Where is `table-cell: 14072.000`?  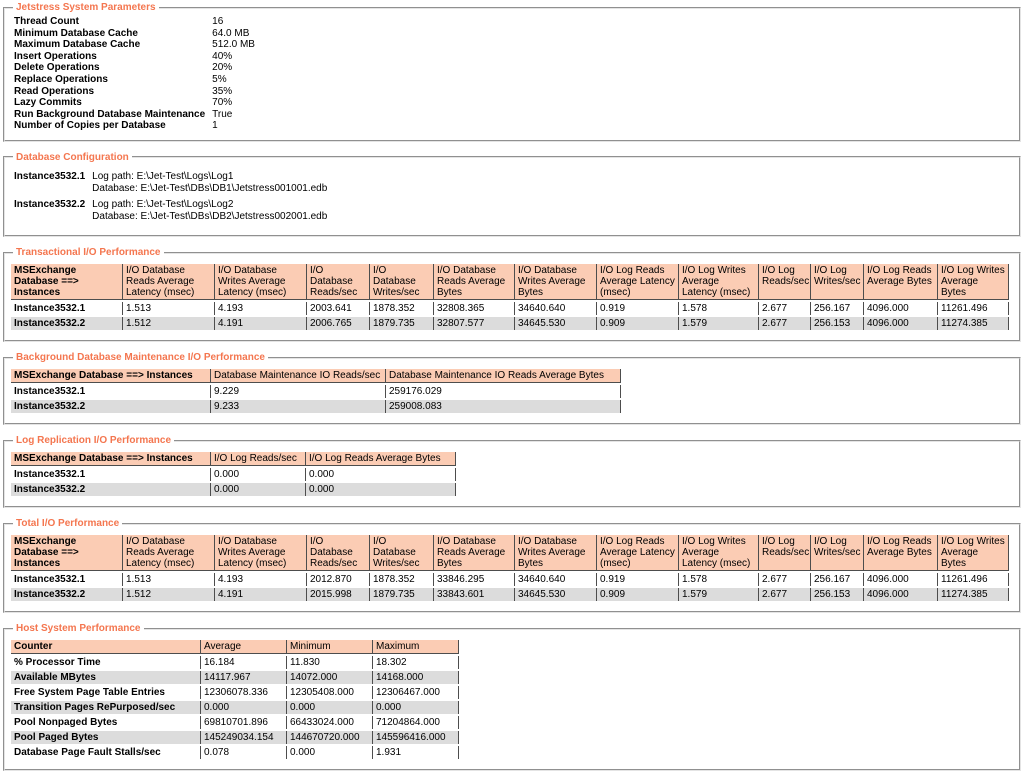
table-cell: 14072.000 is located at coordinates (330, 678).